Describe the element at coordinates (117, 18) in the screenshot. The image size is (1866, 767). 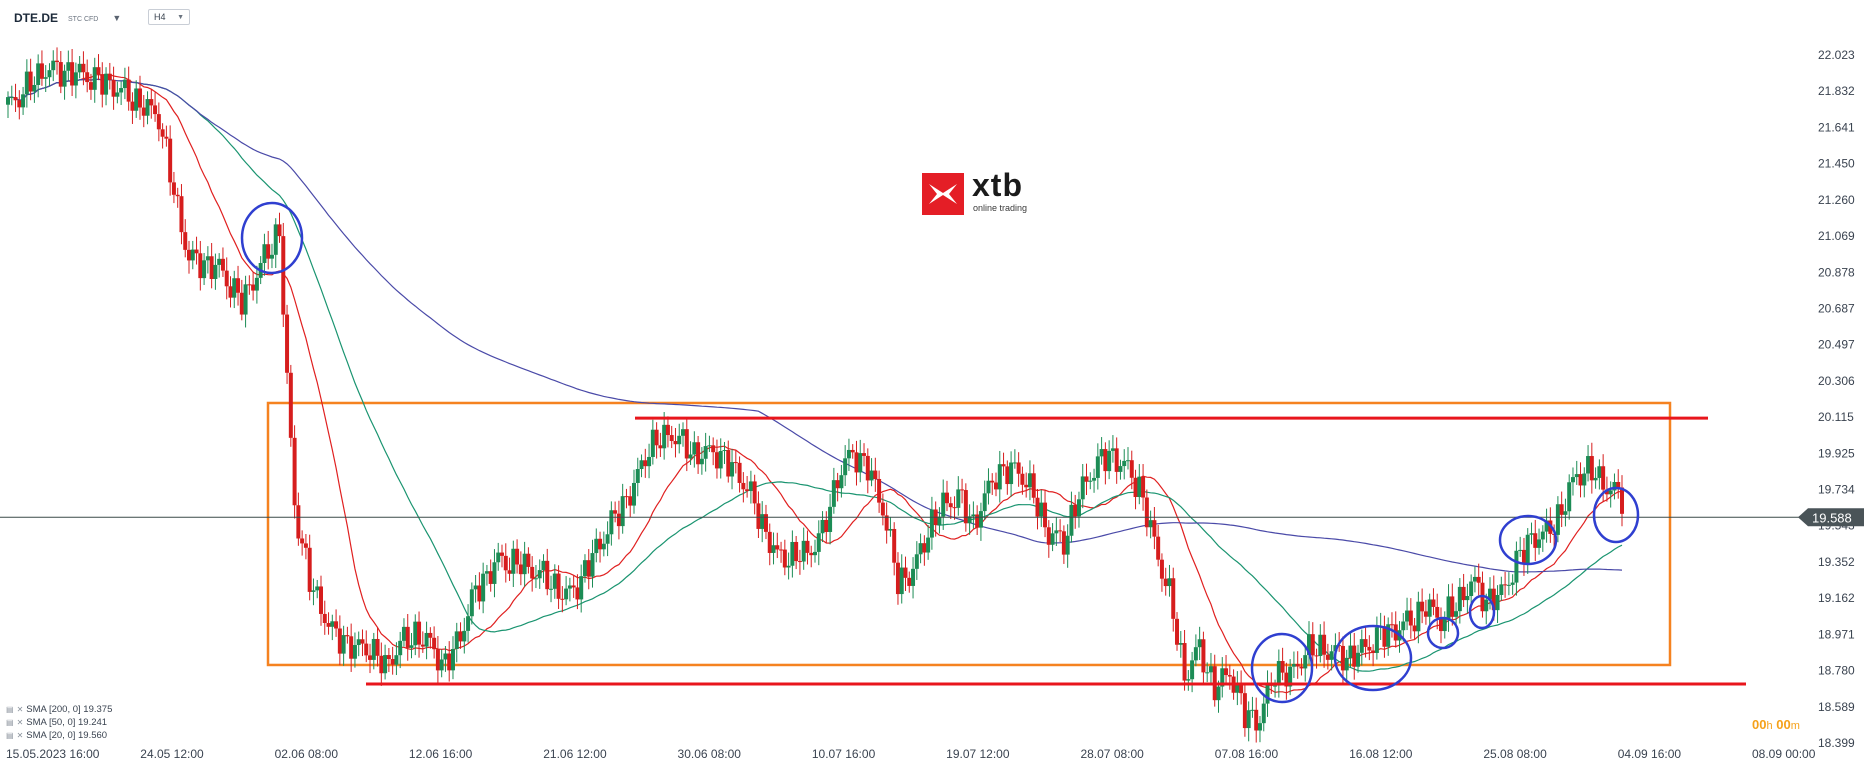
I see `symbol-dropdown-icon: ▼` at that location.